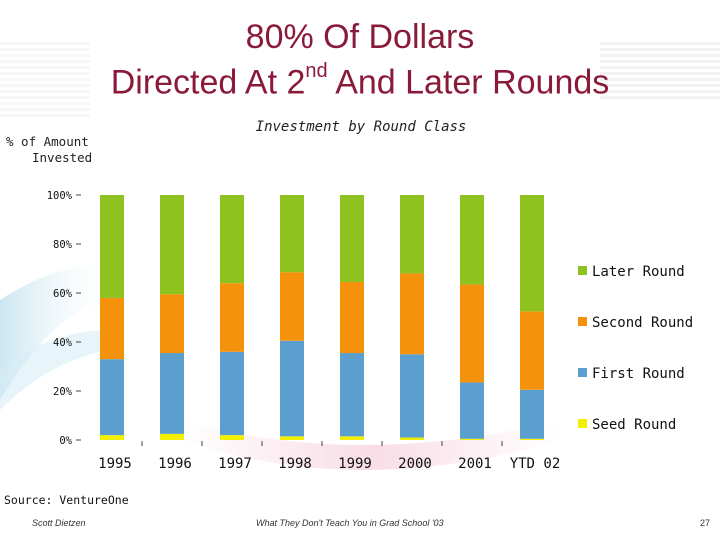  I want to click on bar-second-round-1997, so click(232, 317).